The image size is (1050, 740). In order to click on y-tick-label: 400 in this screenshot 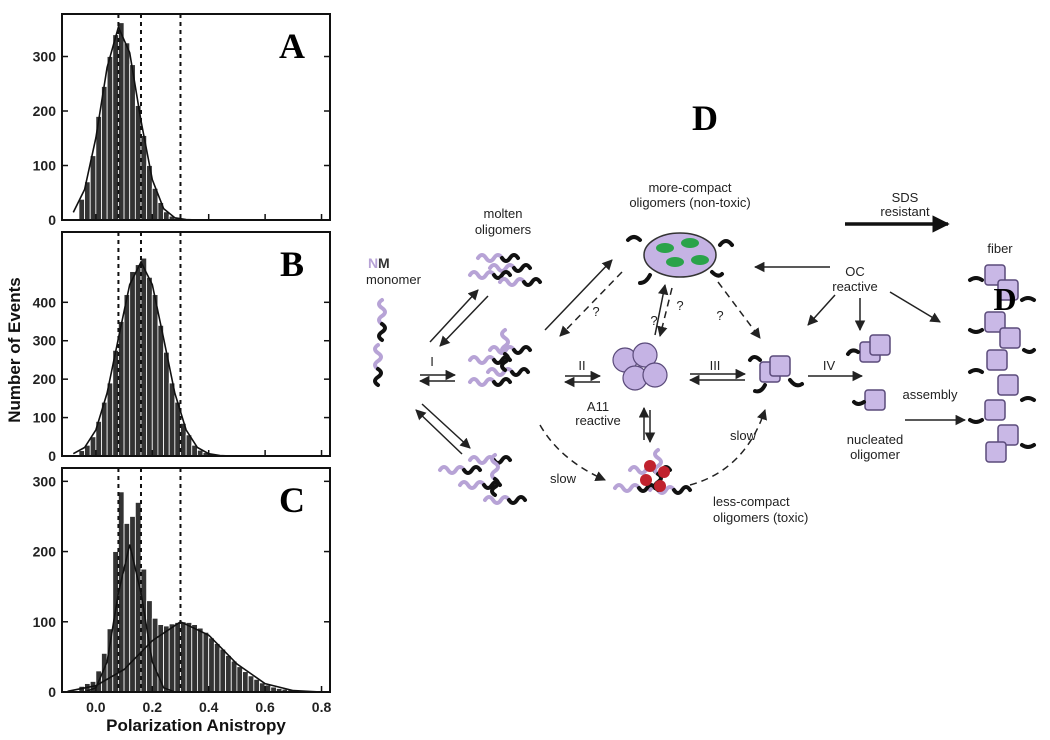, I will do `click(45, 302)`.